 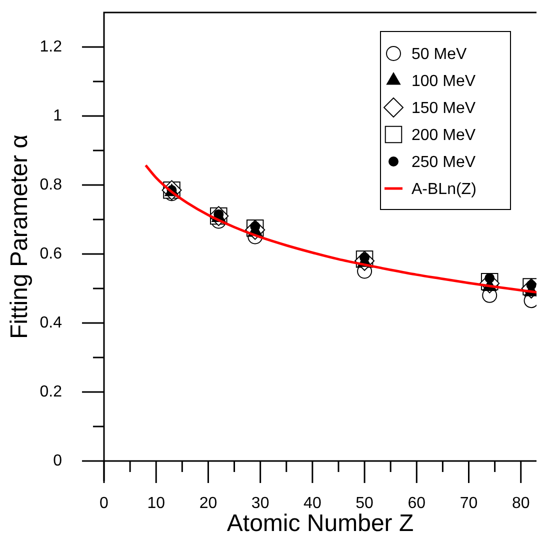 What do you see at coordinates (51, 323) in the screenshot?
I see `y-tick-label: 0.4` at bounding box center [51, 323].